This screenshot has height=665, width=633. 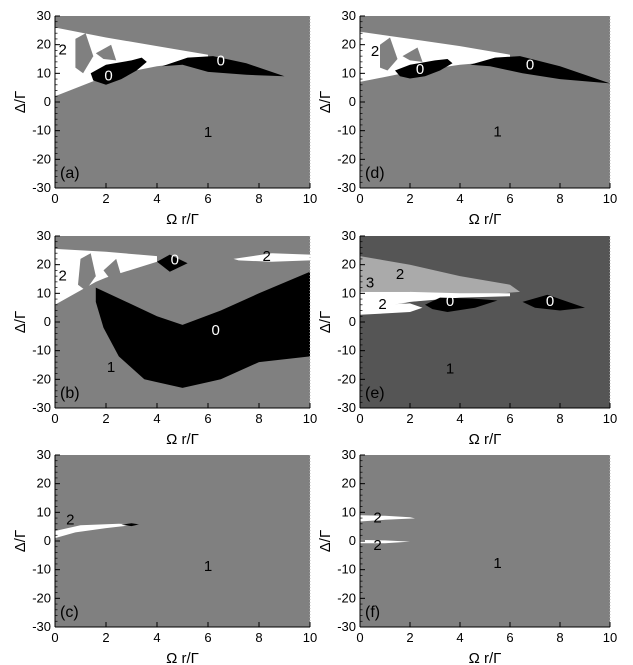 What do you see at coordinates (70, 173) in the screenshot?
I see `panel-tag: (a)` at bounding box center [70, 173].